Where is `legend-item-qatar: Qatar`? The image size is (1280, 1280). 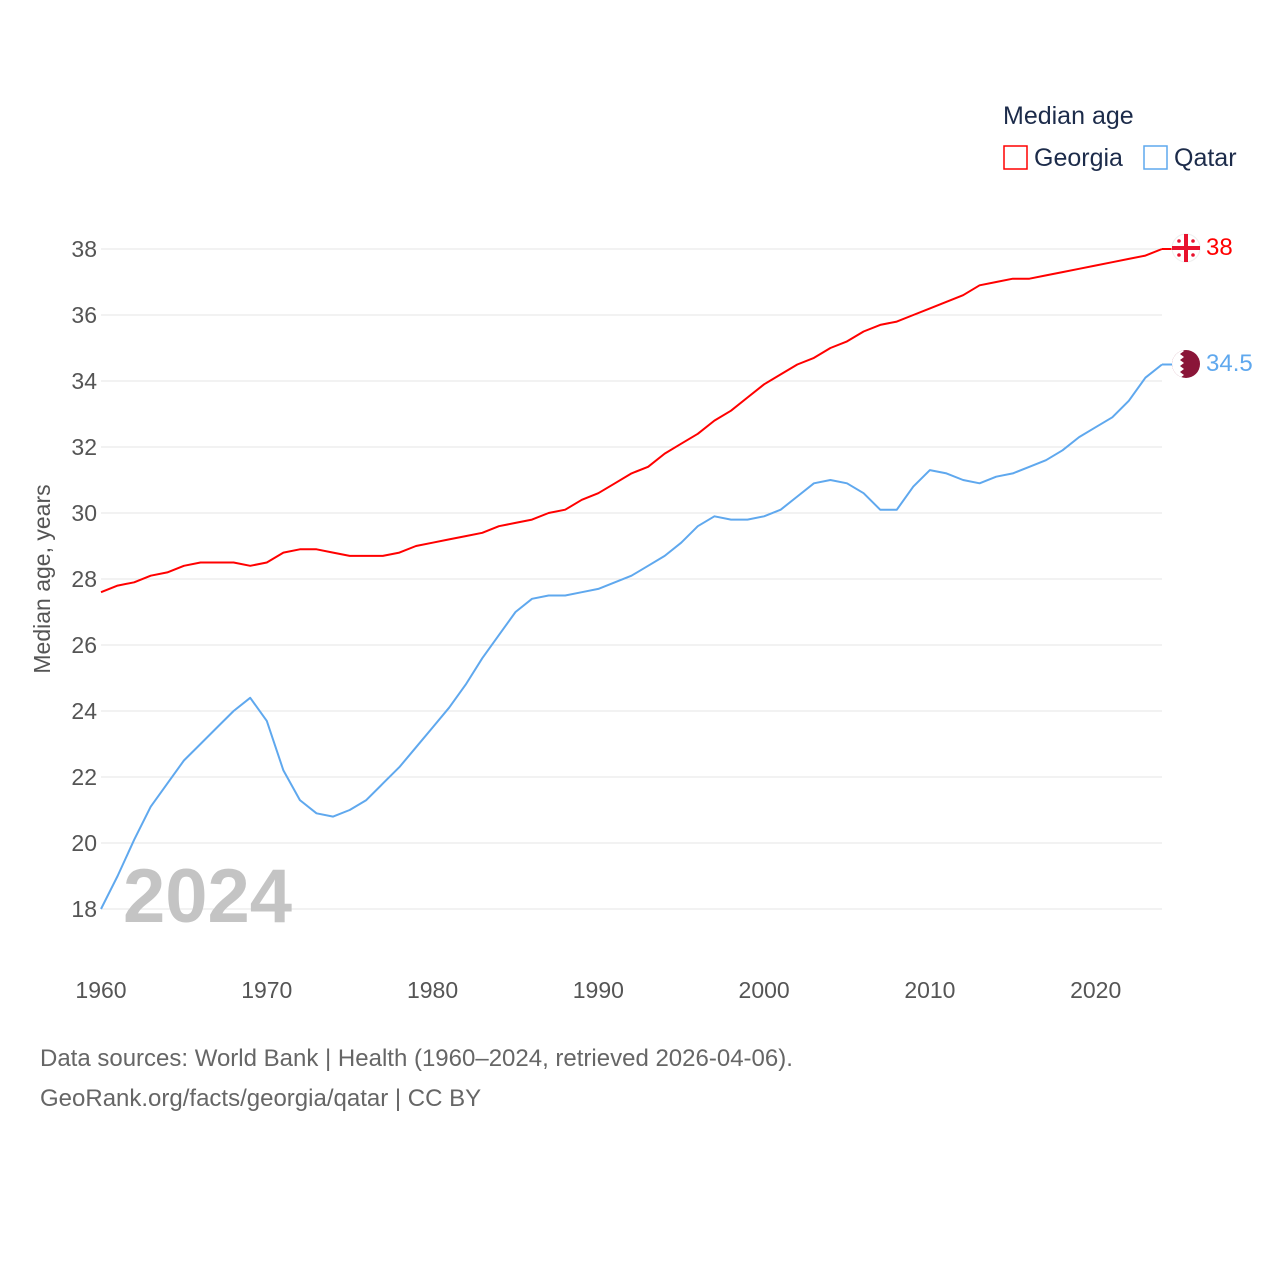 legend-item-qatar: Qatar is located at coordinates (1190, 158).